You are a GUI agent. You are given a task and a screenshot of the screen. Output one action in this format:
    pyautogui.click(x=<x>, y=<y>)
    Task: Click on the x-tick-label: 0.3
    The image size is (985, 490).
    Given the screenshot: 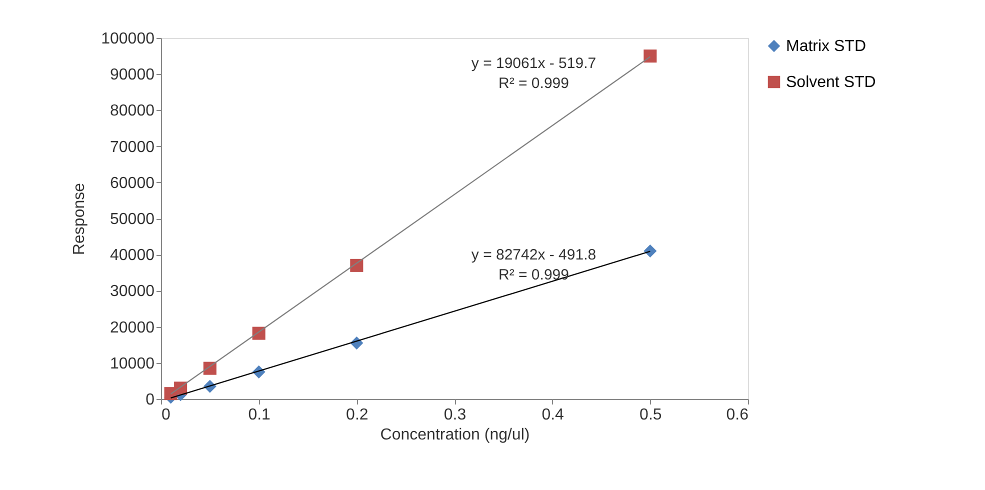 What is the action you would take?
    pyautogui.click(x=455, y=415)
    